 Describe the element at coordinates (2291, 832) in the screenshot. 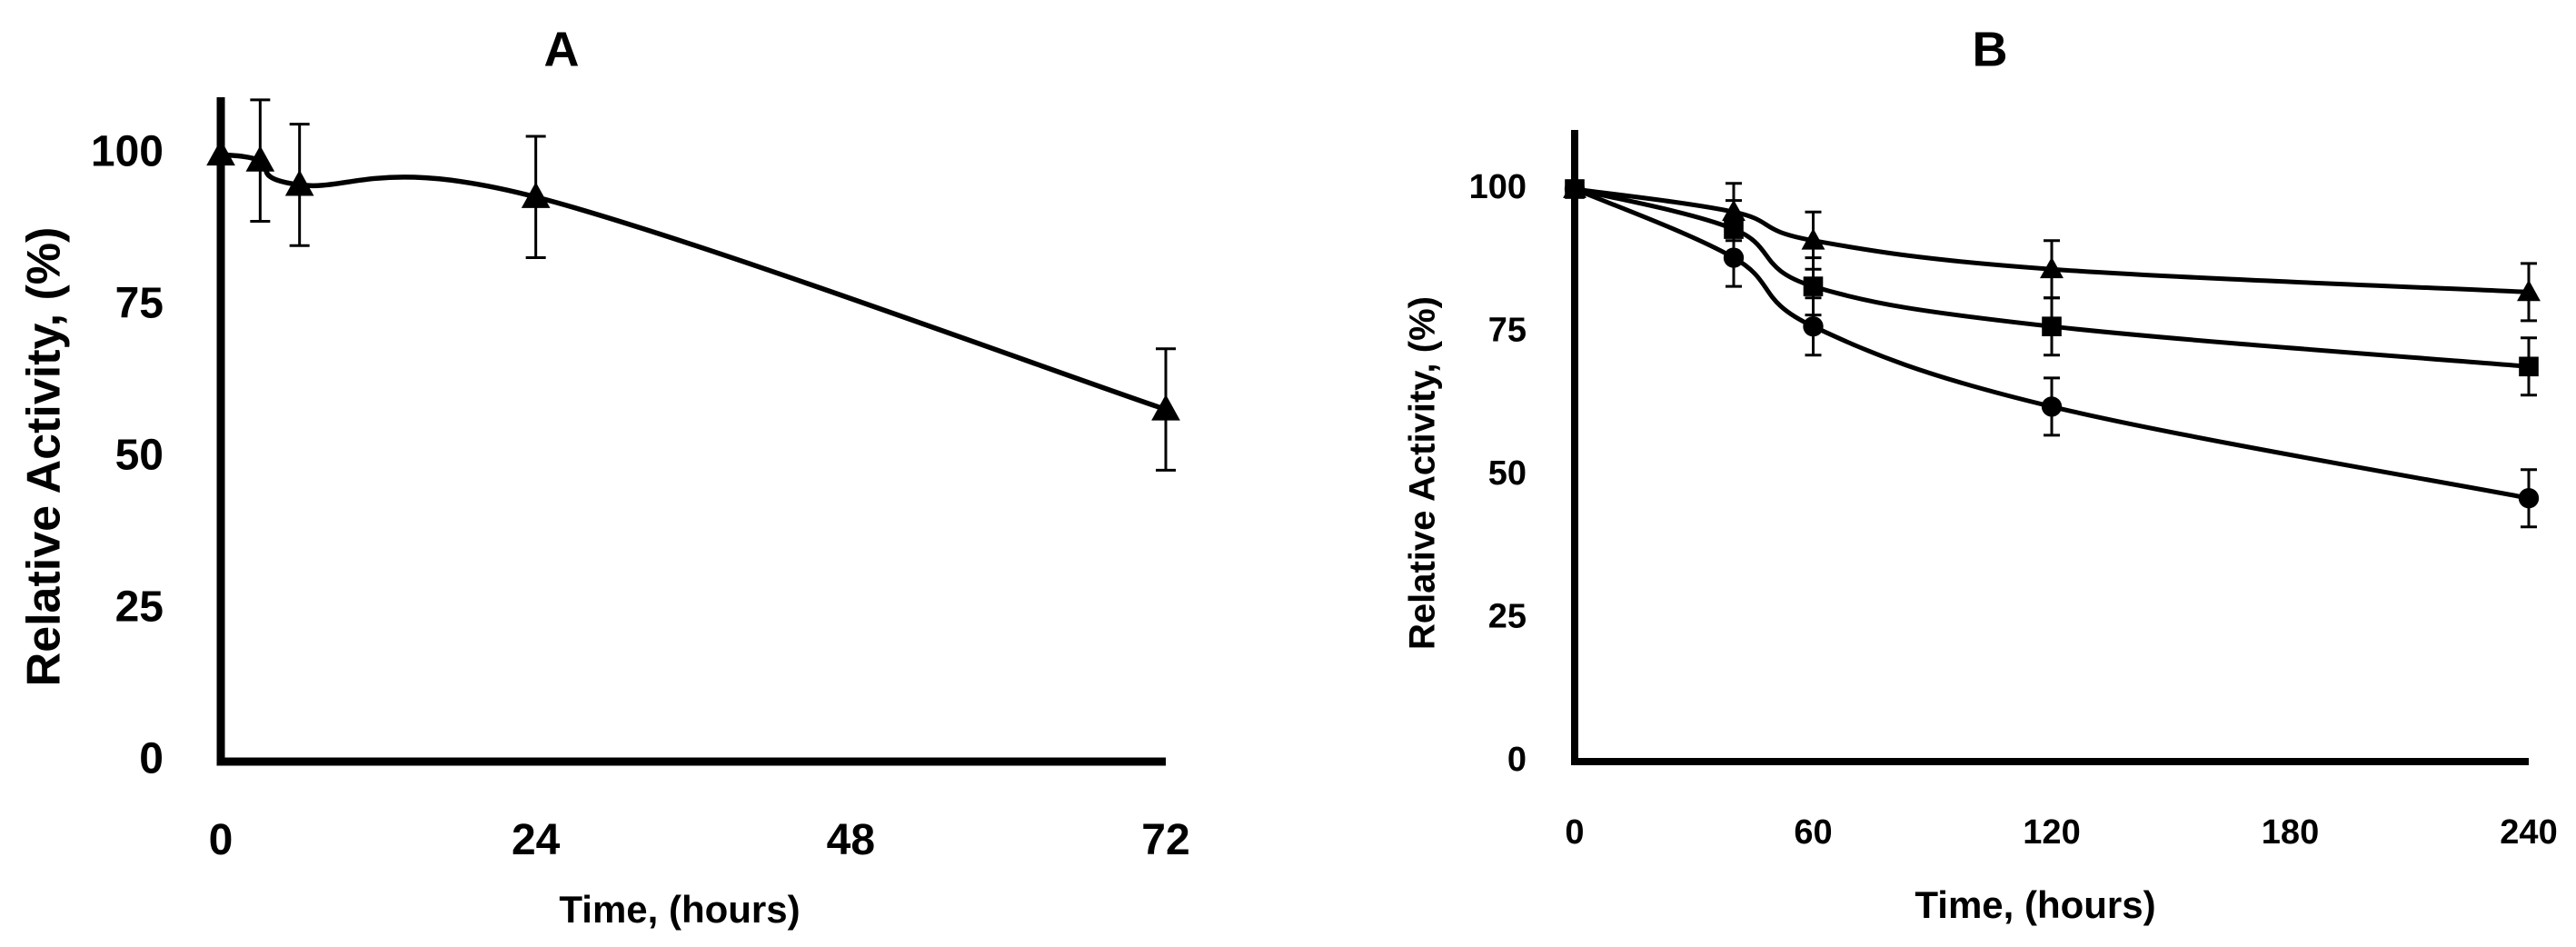

I see `panel-b-x-tick-label: 180` at that location.